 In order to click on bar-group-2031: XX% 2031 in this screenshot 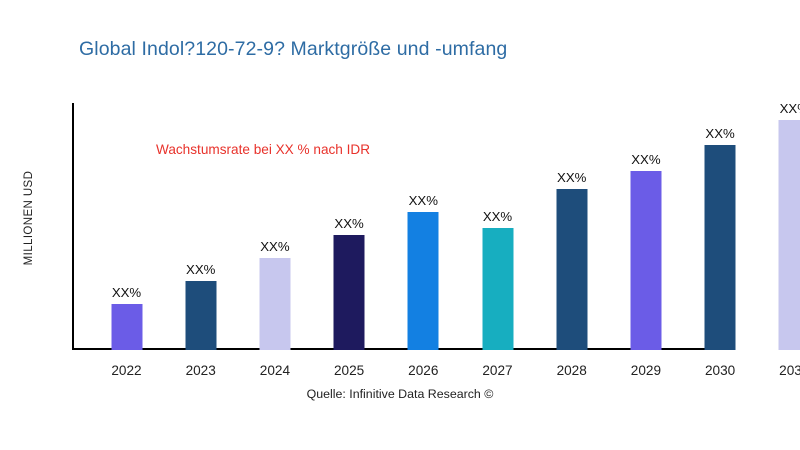, I will do `click(781, 234)`.